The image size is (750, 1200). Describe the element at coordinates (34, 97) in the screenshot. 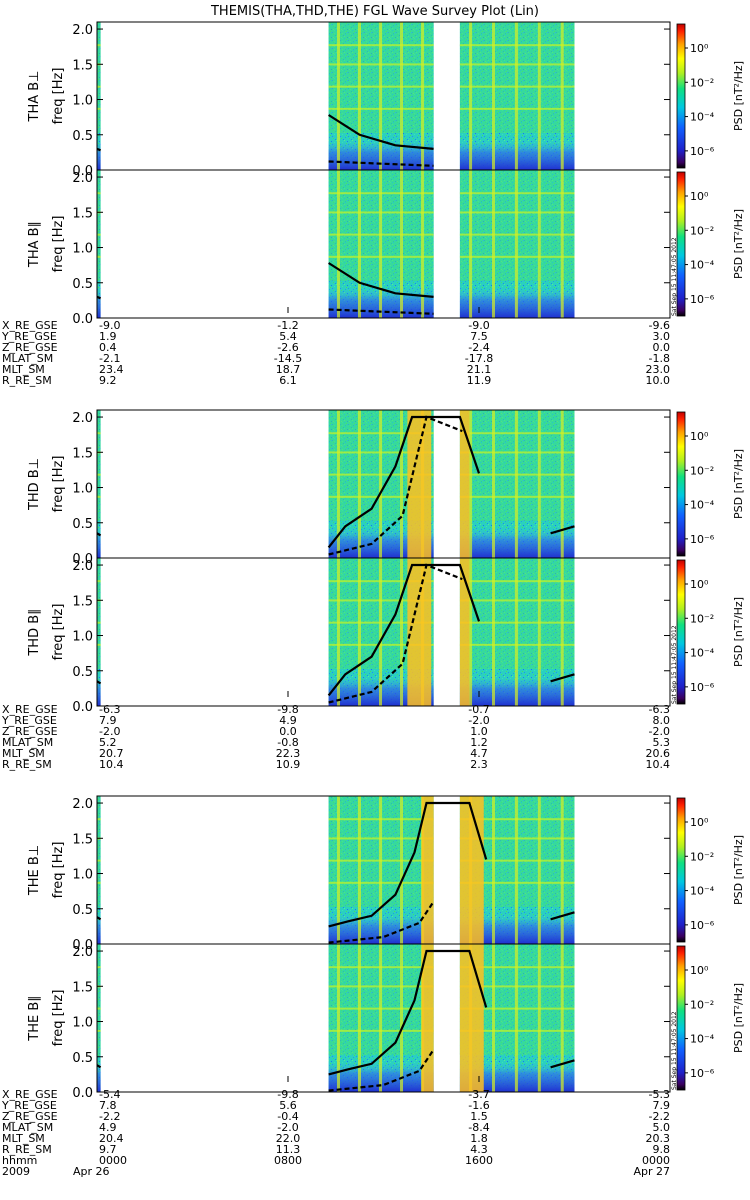

I see `y-label-probe: THA B⊥` at that location.